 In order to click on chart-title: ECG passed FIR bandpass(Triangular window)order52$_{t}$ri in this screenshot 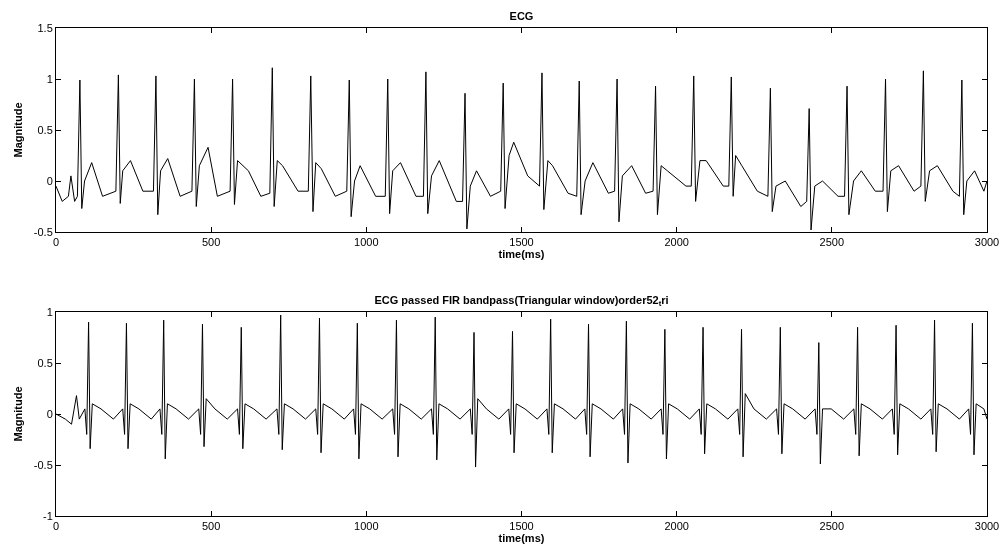, I will do `click(521, 301)`.